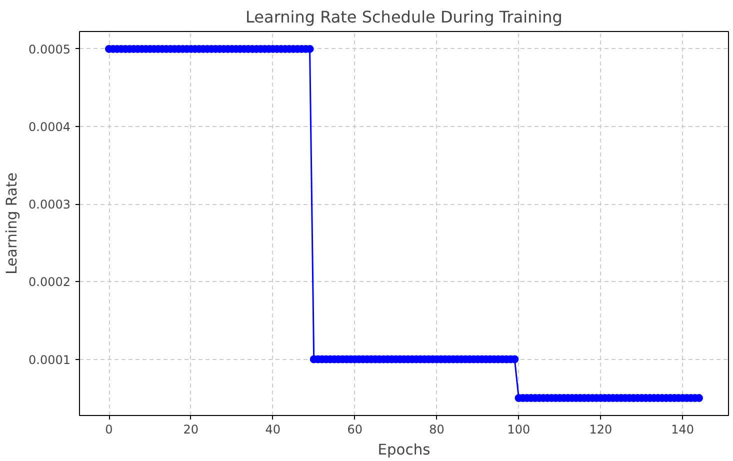 This screenshot has width=733, height=461. What do you see at coordinates (600, 429) in the screenshot?
I see `x-tick-label: 120` at bounding box center [600, 429].